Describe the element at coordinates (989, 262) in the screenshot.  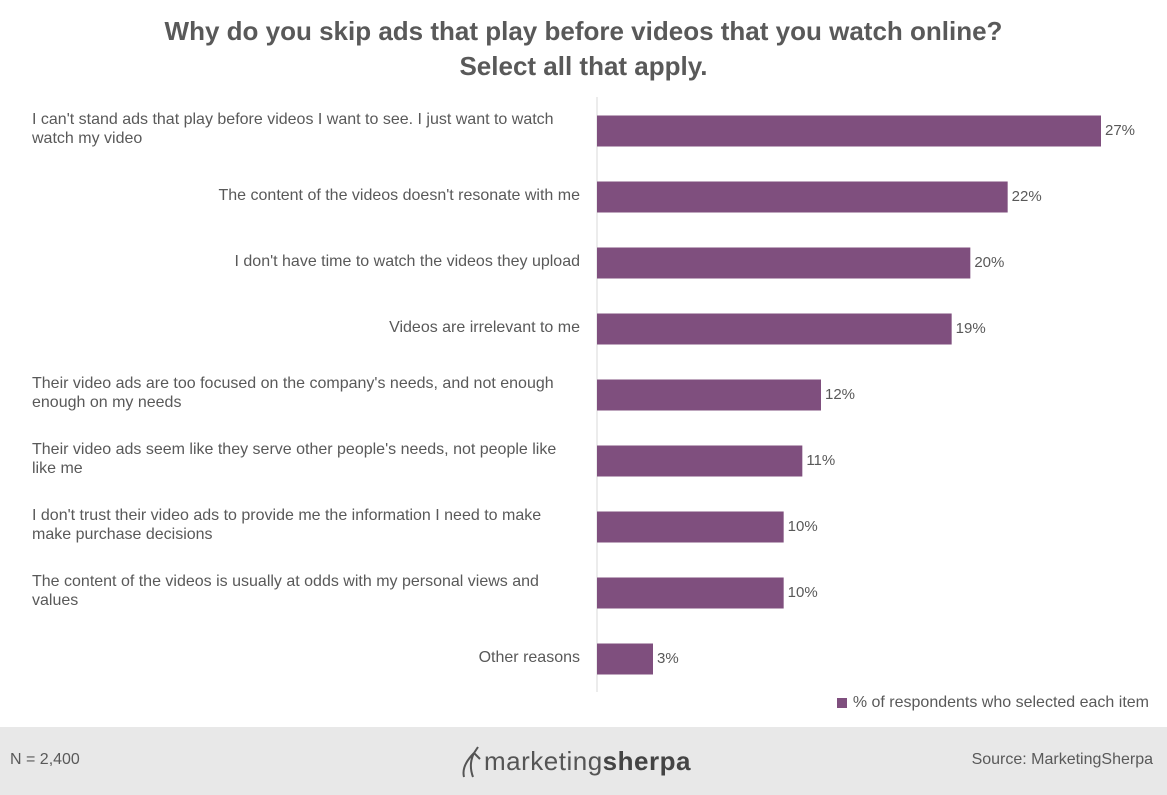
I see `value-label-3: 20%` at that location.